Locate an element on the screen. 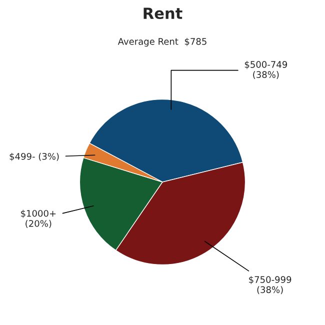 This screenshot has height=325, width=325. chart-subtitle: Average Rent $785 is located at coordinates (162, 42).